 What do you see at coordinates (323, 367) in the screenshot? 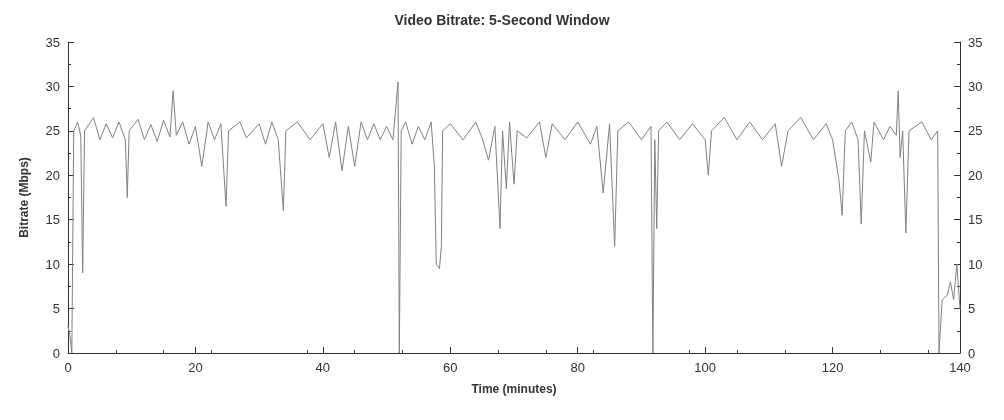
I see `x-tick-label: 40` at bounding box center [323, 367].